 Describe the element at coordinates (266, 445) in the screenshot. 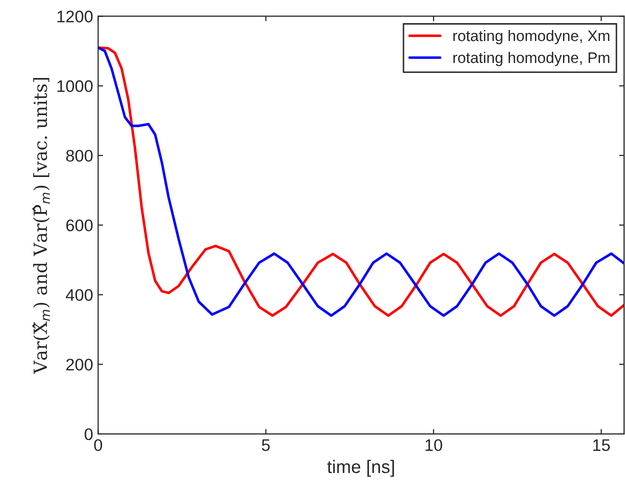

I see `x-tick-label: 5` at that location.